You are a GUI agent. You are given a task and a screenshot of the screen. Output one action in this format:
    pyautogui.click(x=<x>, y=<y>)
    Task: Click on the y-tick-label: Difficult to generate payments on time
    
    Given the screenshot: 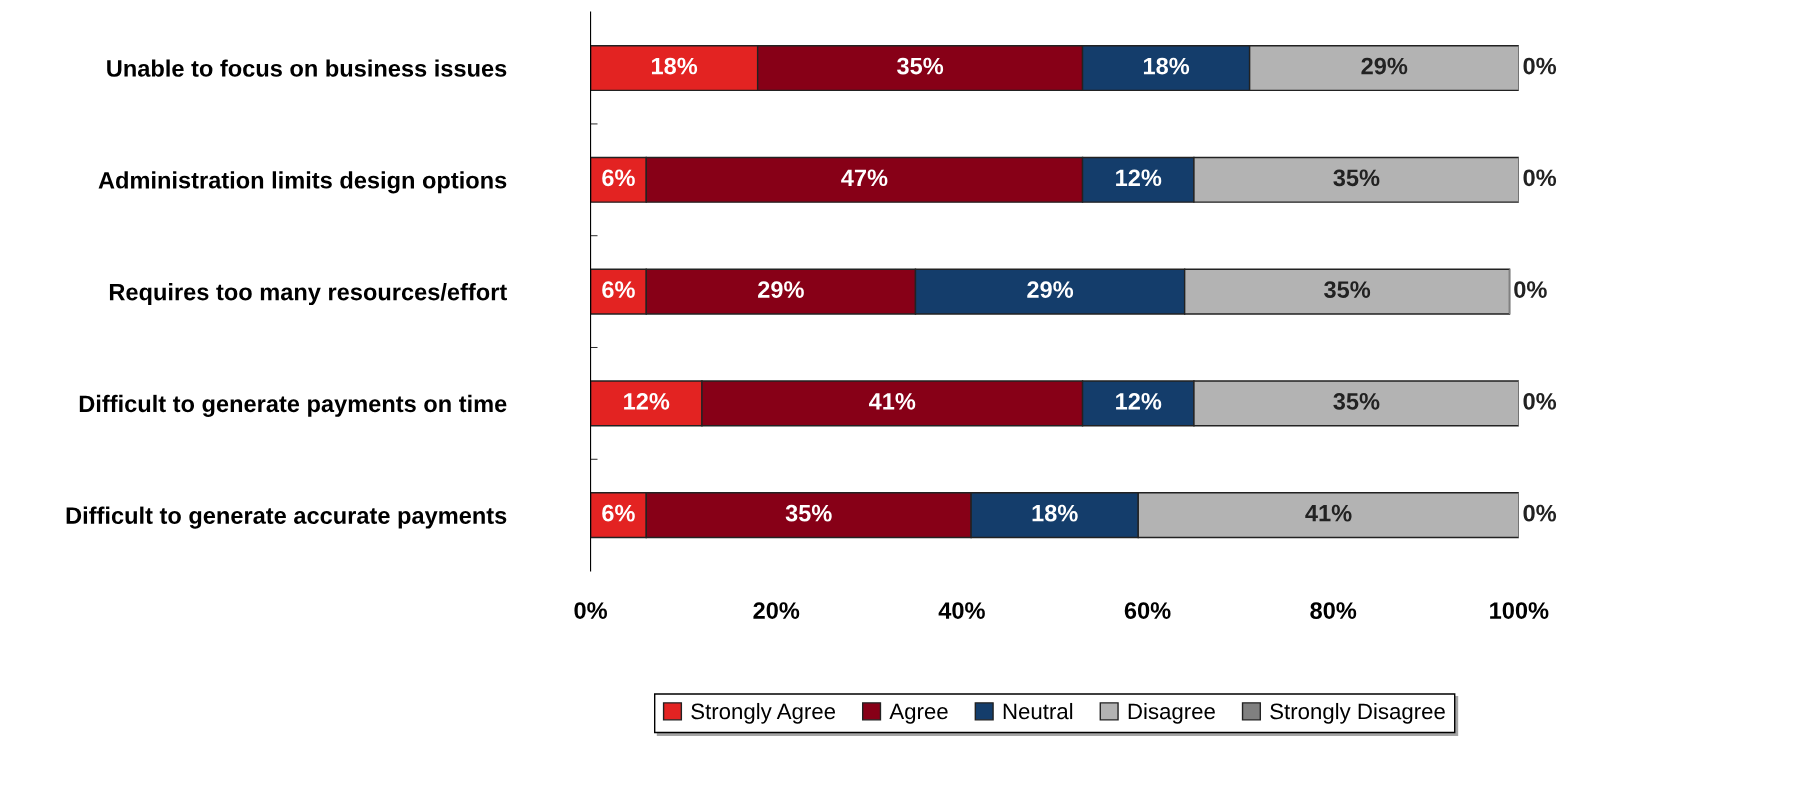 What is the action you would take?
    pyautogui.click(x=293, y=405)
    